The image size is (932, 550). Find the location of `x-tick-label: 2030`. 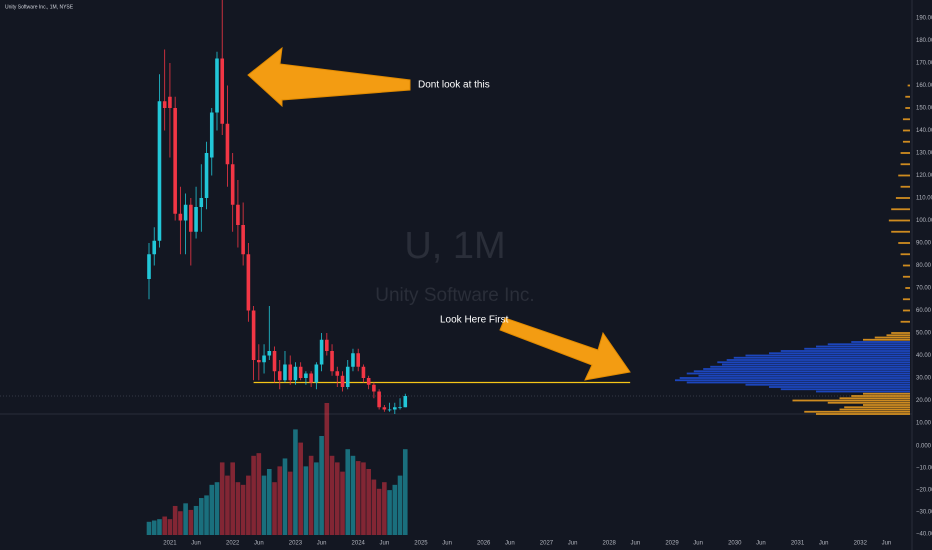

x-tick-label: 2030 is located at coordinates (735, 544).